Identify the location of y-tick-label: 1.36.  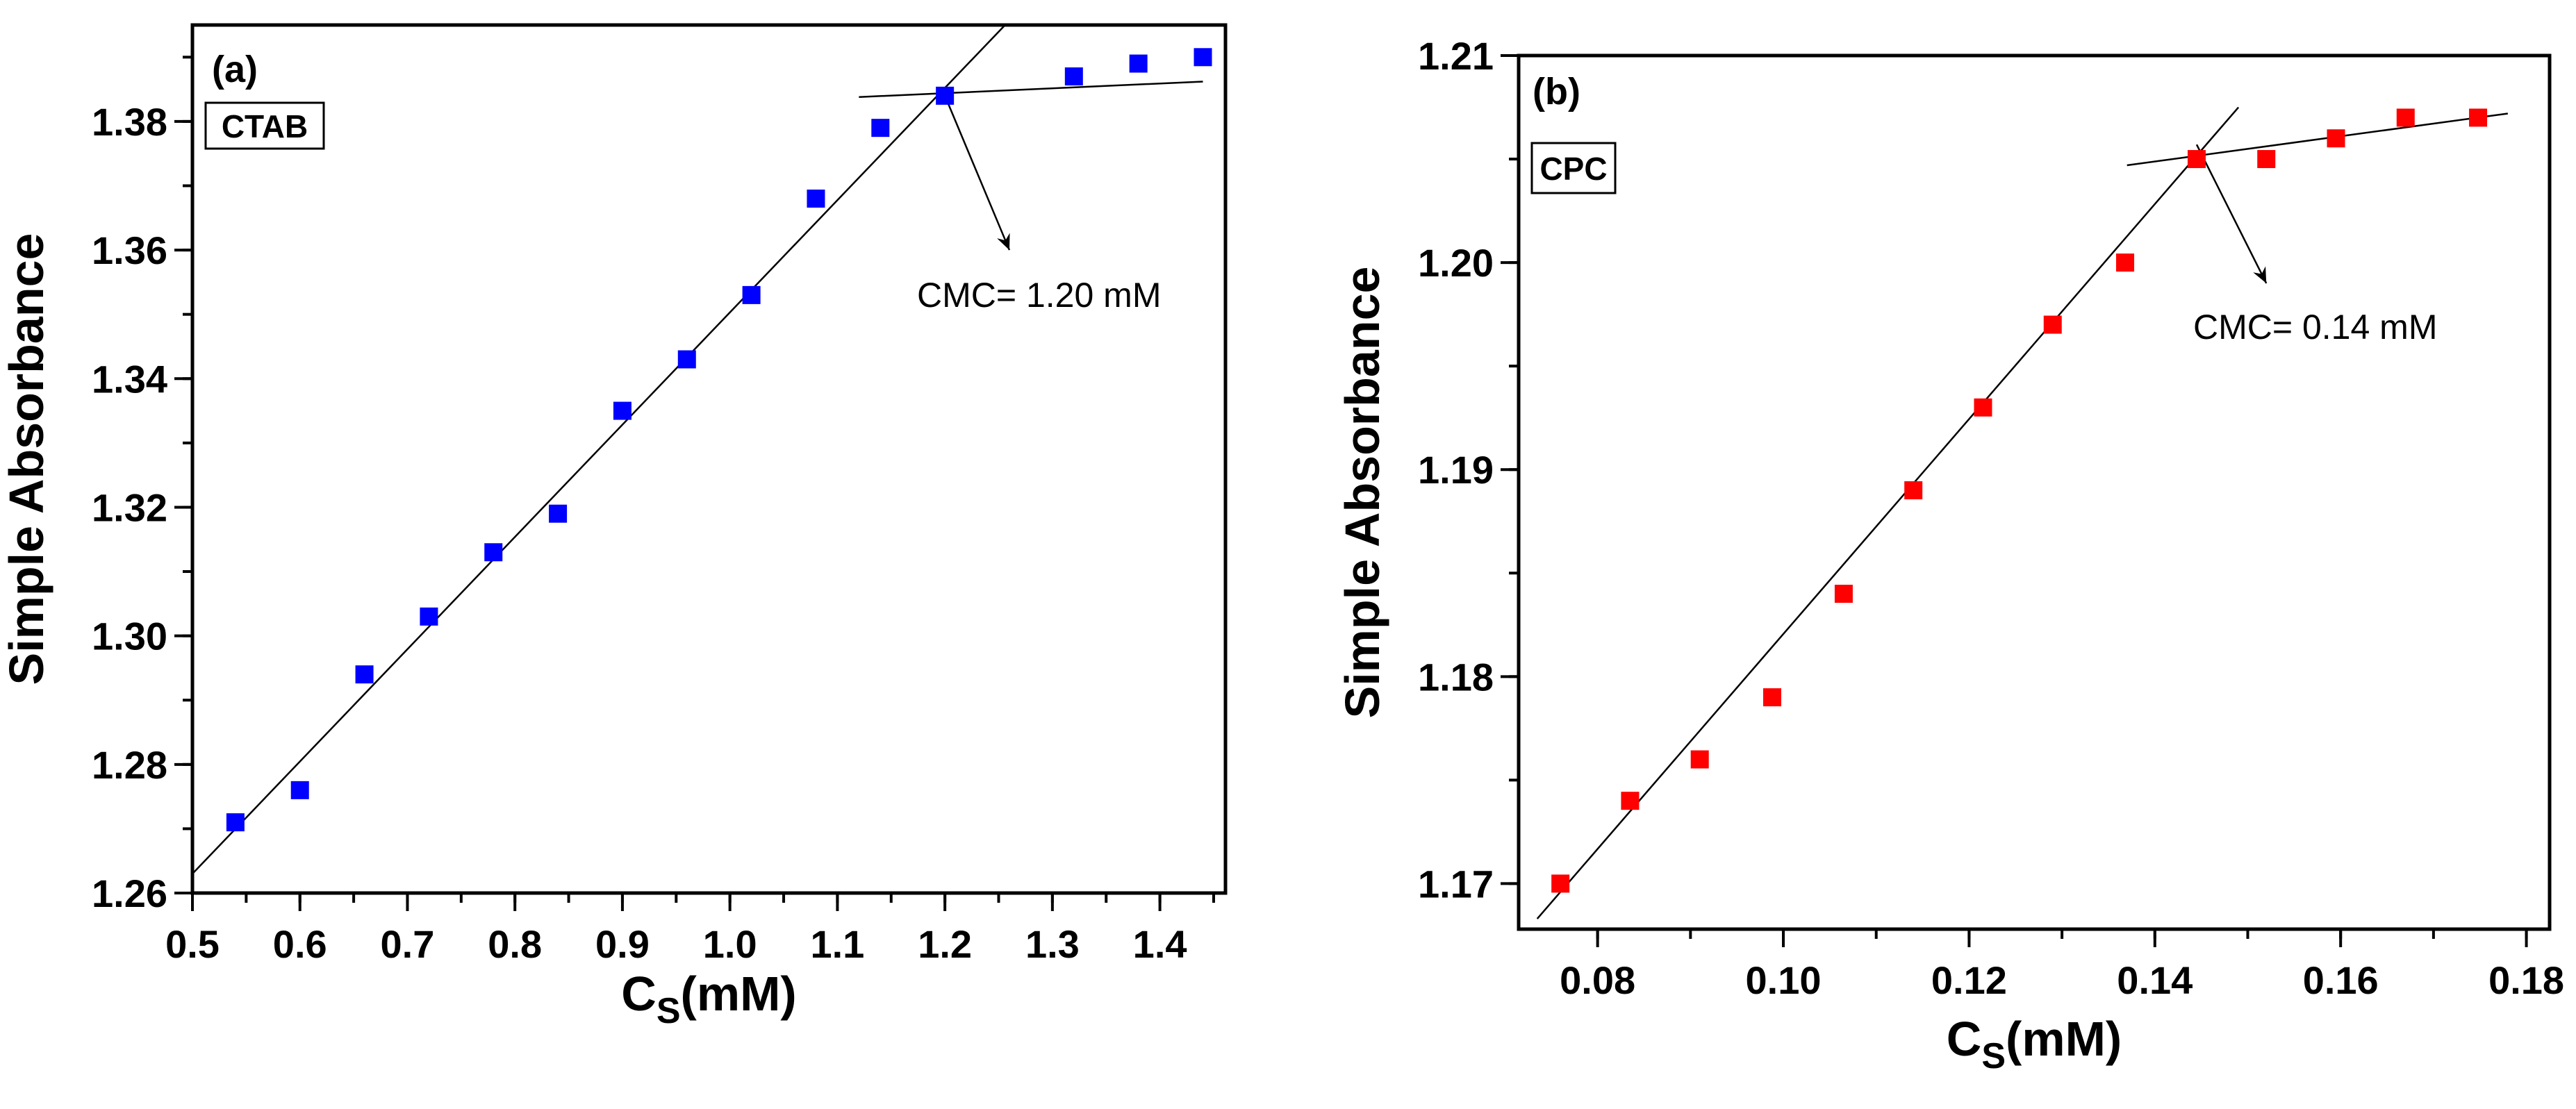
(130, 250).